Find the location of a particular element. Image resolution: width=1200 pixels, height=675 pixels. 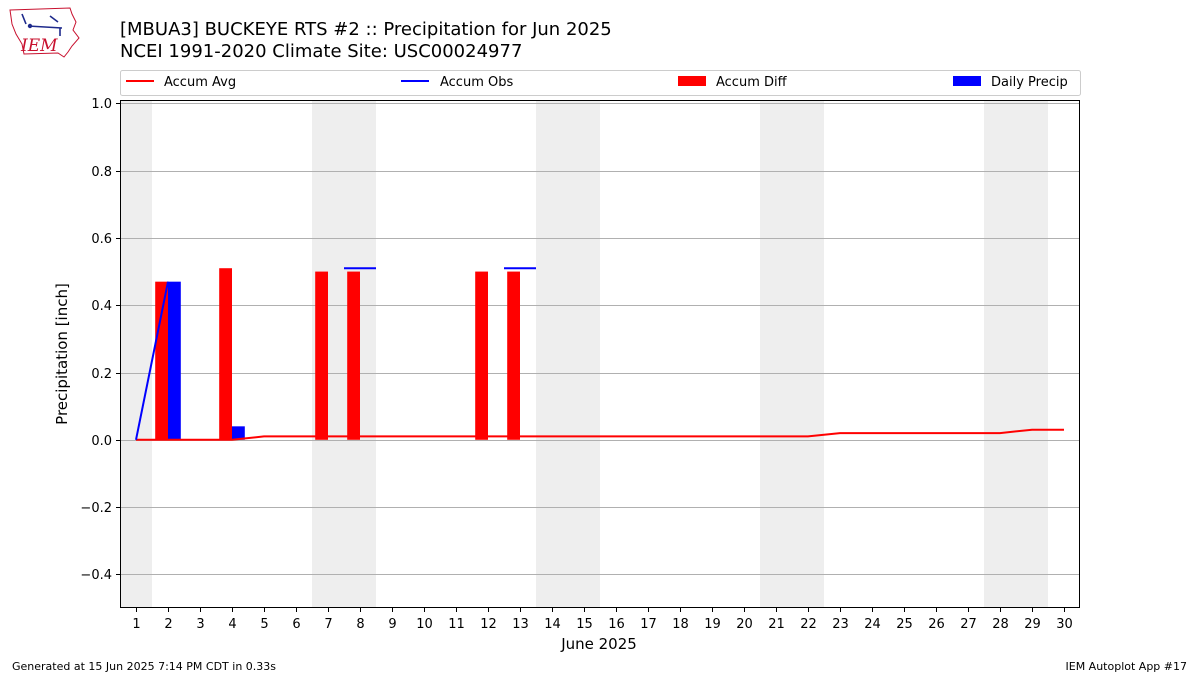

legend-entry-accum-obs: Accum Obs is located at coordinates (457, 82).